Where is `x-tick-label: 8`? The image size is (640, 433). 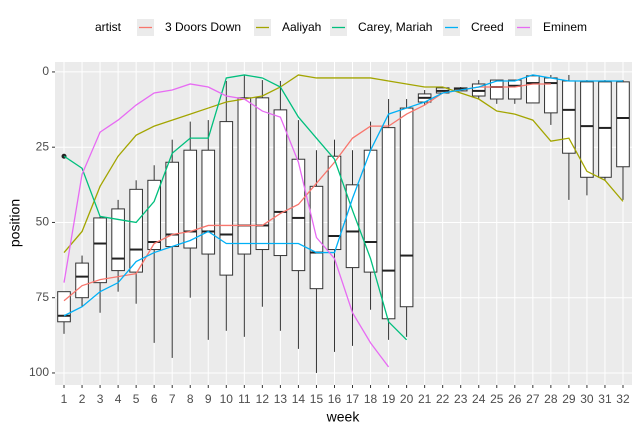 x-tick-label: 8 is located at coordinates (190, 399).